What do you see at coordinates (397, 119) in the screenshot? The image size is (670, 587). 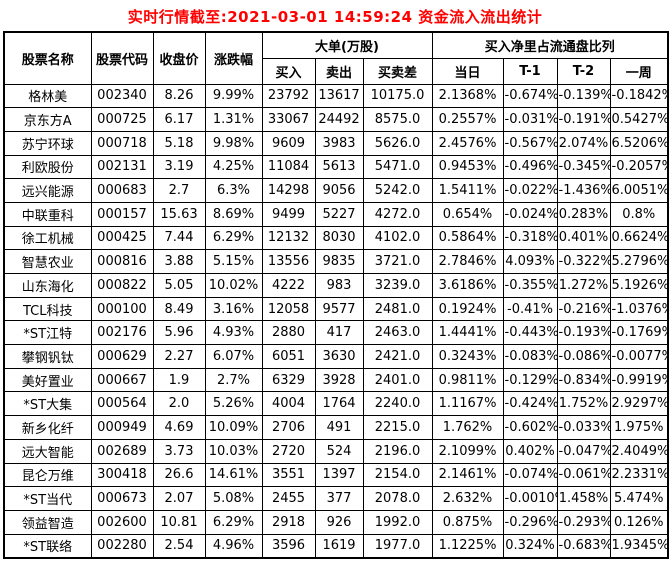 I see `buy-sell-diff-cell: 8575.0` at bounding box center [397, 119].